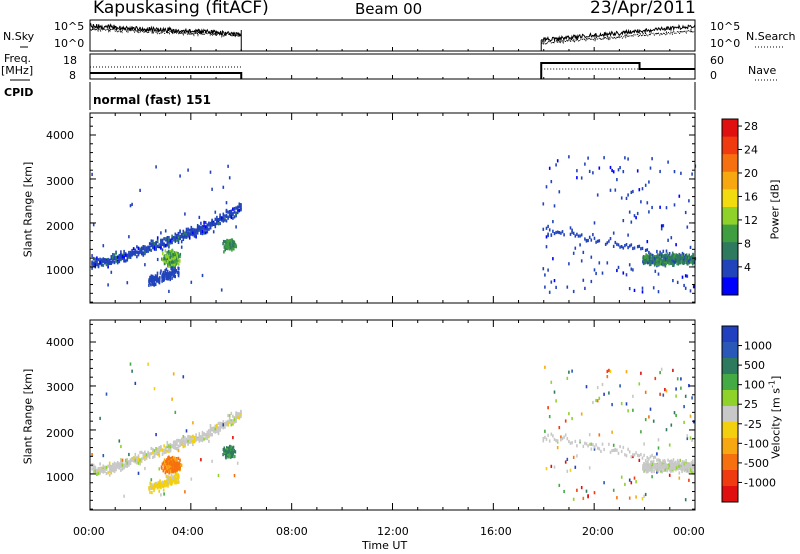 The width and height of the screenshot is (800, 554). What do you see at coordinates (730, 216) in the screenshot?
I see `power-colorbar-swatch` at bounding box center [730, 216].